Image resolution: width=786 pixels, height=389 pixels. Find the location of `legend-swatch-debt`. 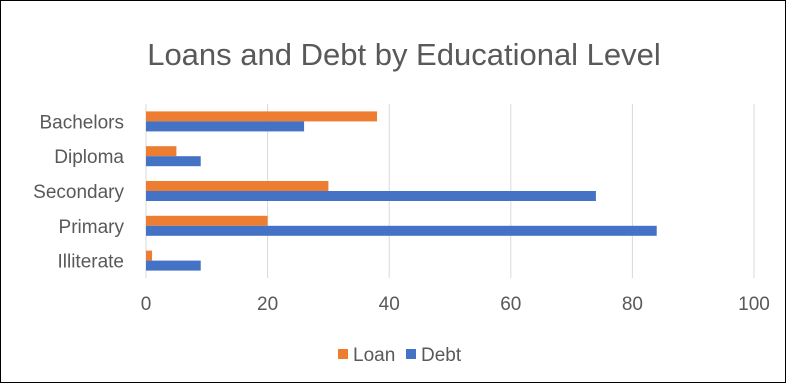

legend-swatch-debt is located at coordinates (411, 354).